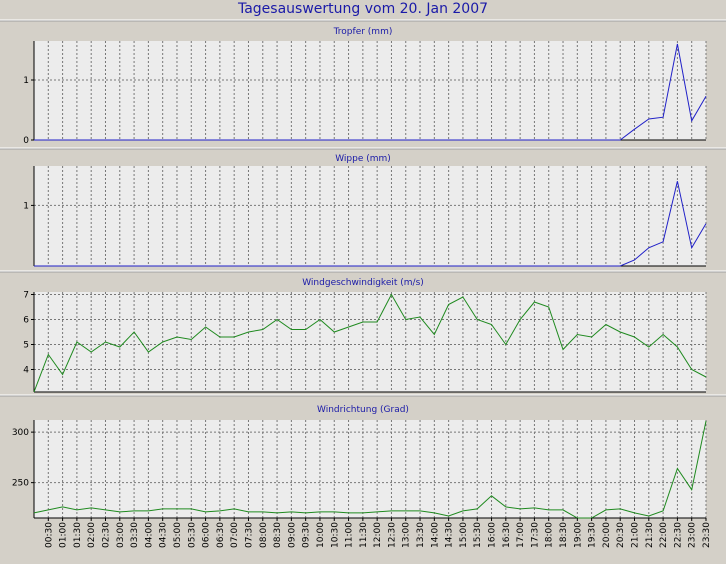  I want to click on x-tick-label: 22:30, so click(678, 535).